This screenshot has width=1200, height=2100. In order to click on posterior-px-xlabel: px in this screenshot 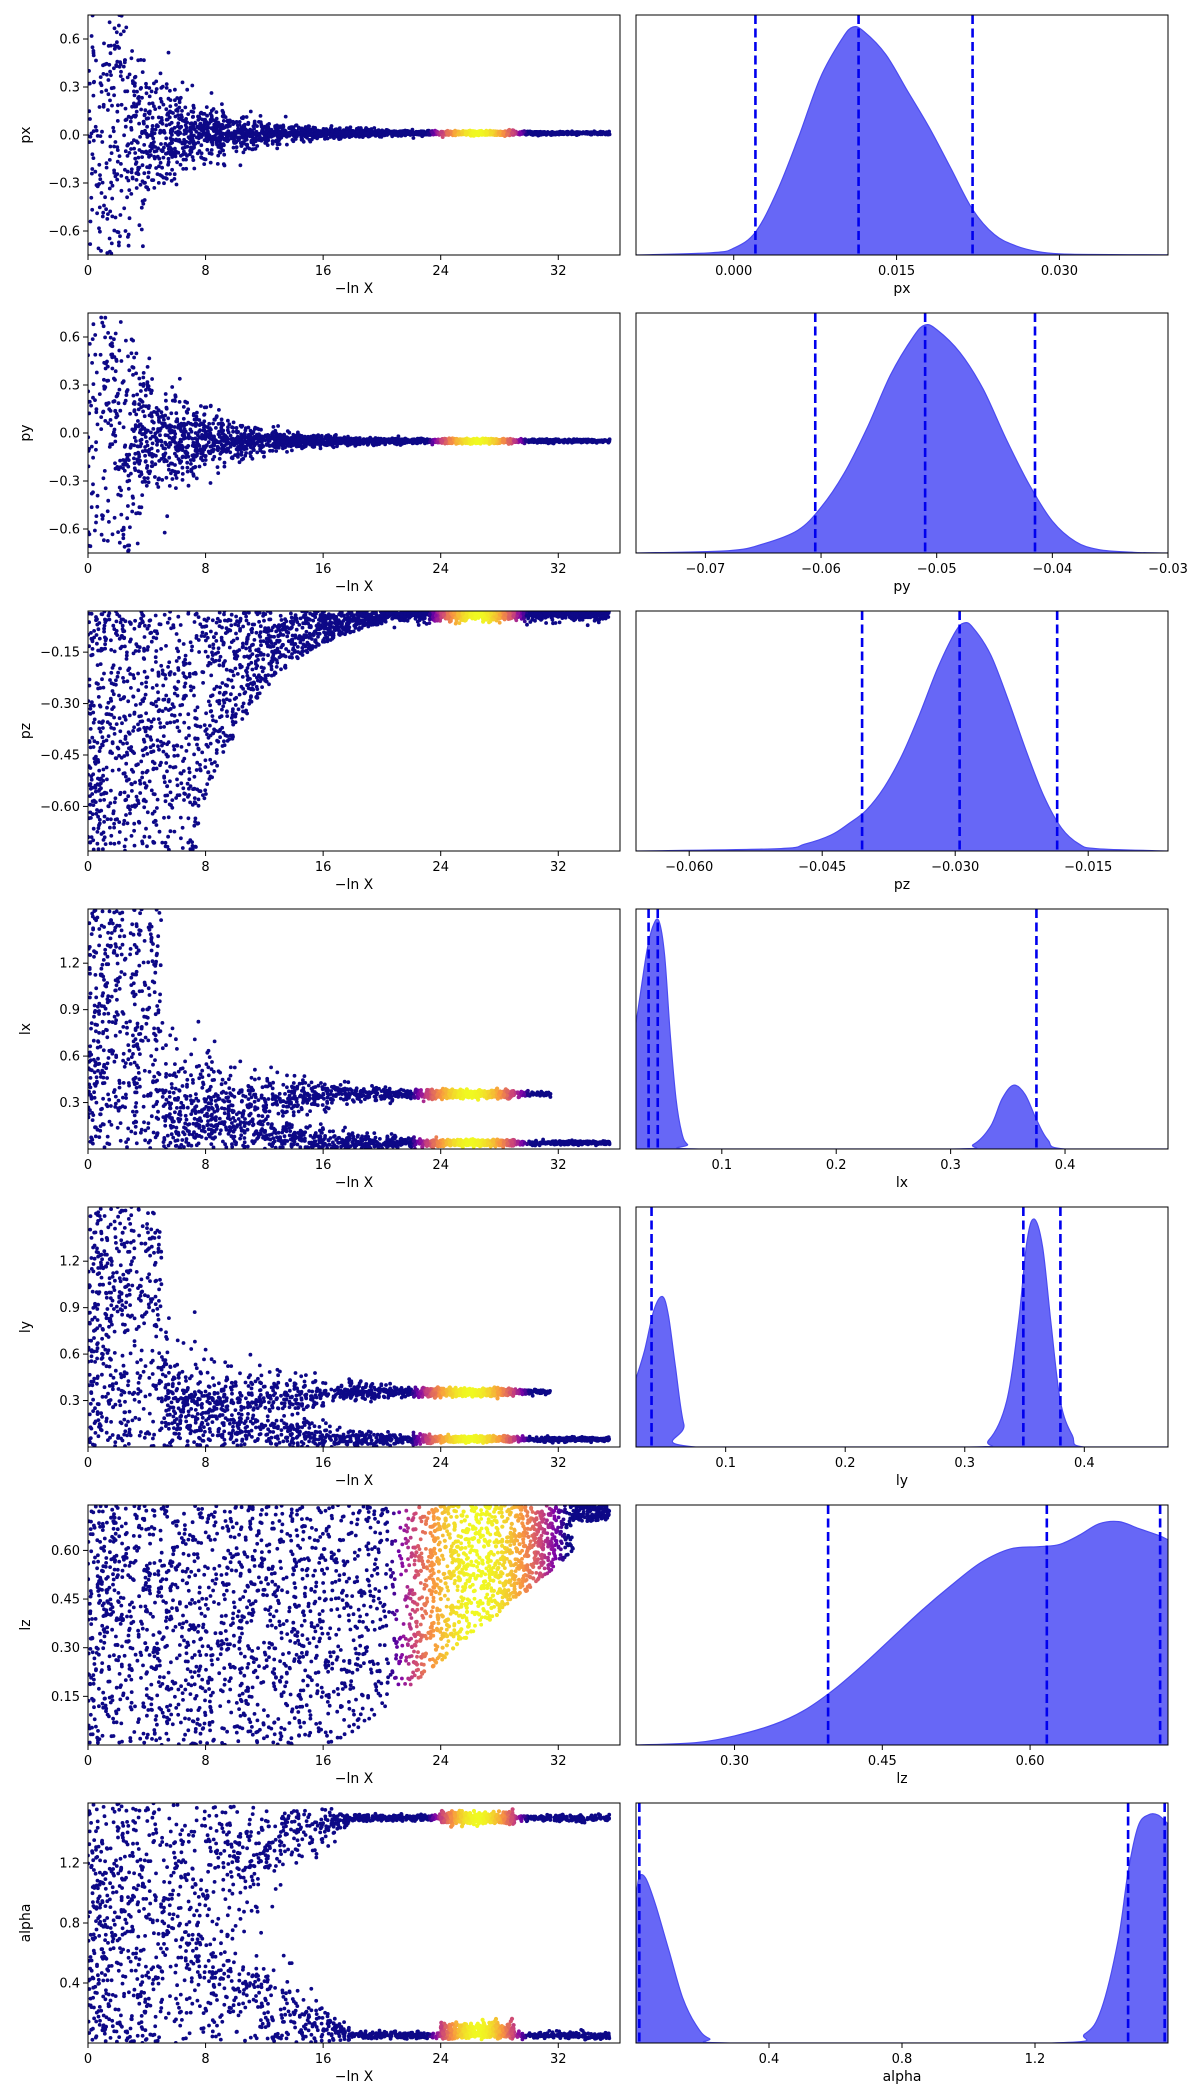, I will do `click(901, 289)`.